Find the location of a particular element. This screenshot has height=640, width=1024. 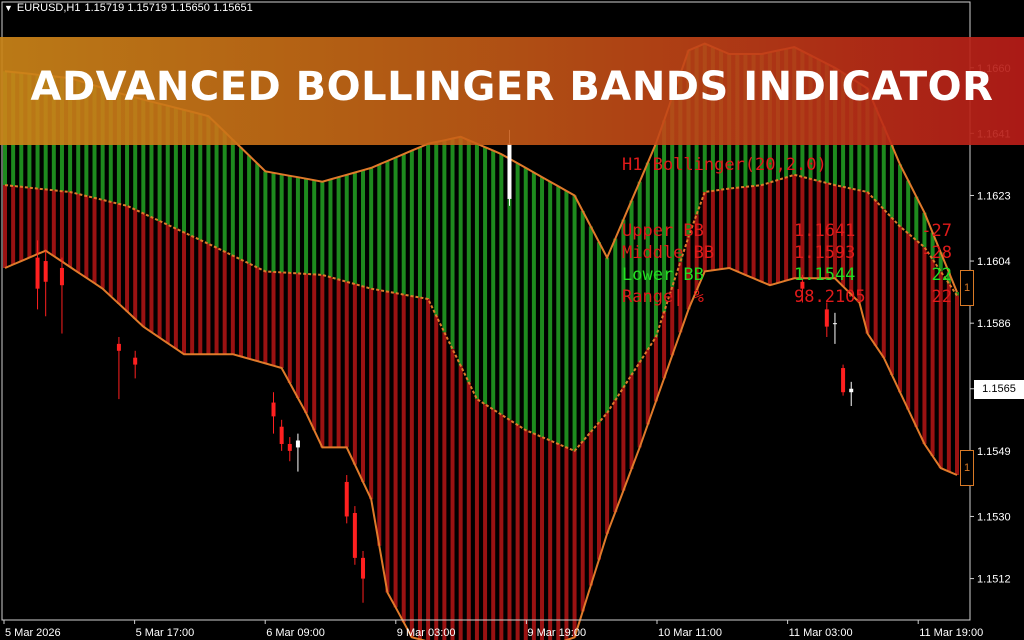

y-tick-label: 1.1604 is located at coordinates (994, 262).